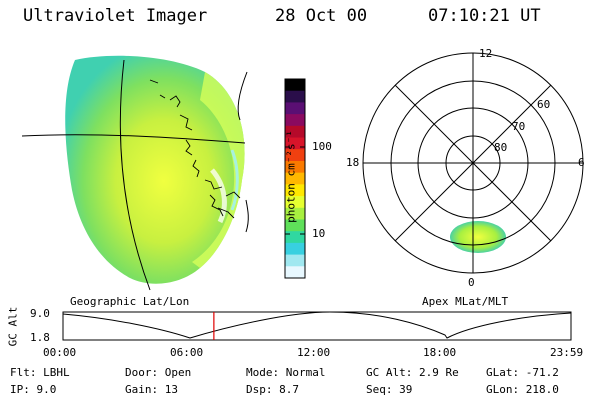 The image size is (600, 400). What do you see at coordinates (471, 282) in the screenshot?
I see `mlt-label-0: 0` at bounding box center [471, 282].